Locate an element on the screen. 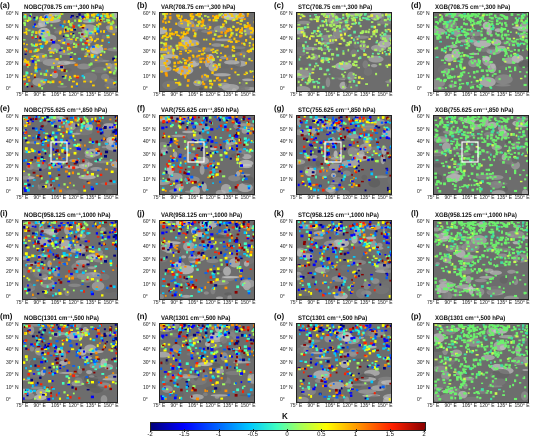  x-tick-label: 150° E is located at coordinates (522, 198).